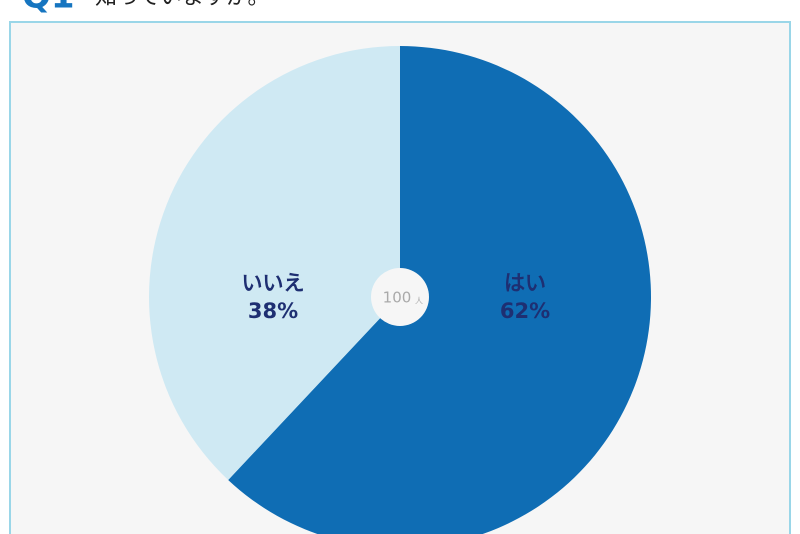 The height and width of the screenshot is (534, 800). I want to click on center-circle, so click(400, 297).